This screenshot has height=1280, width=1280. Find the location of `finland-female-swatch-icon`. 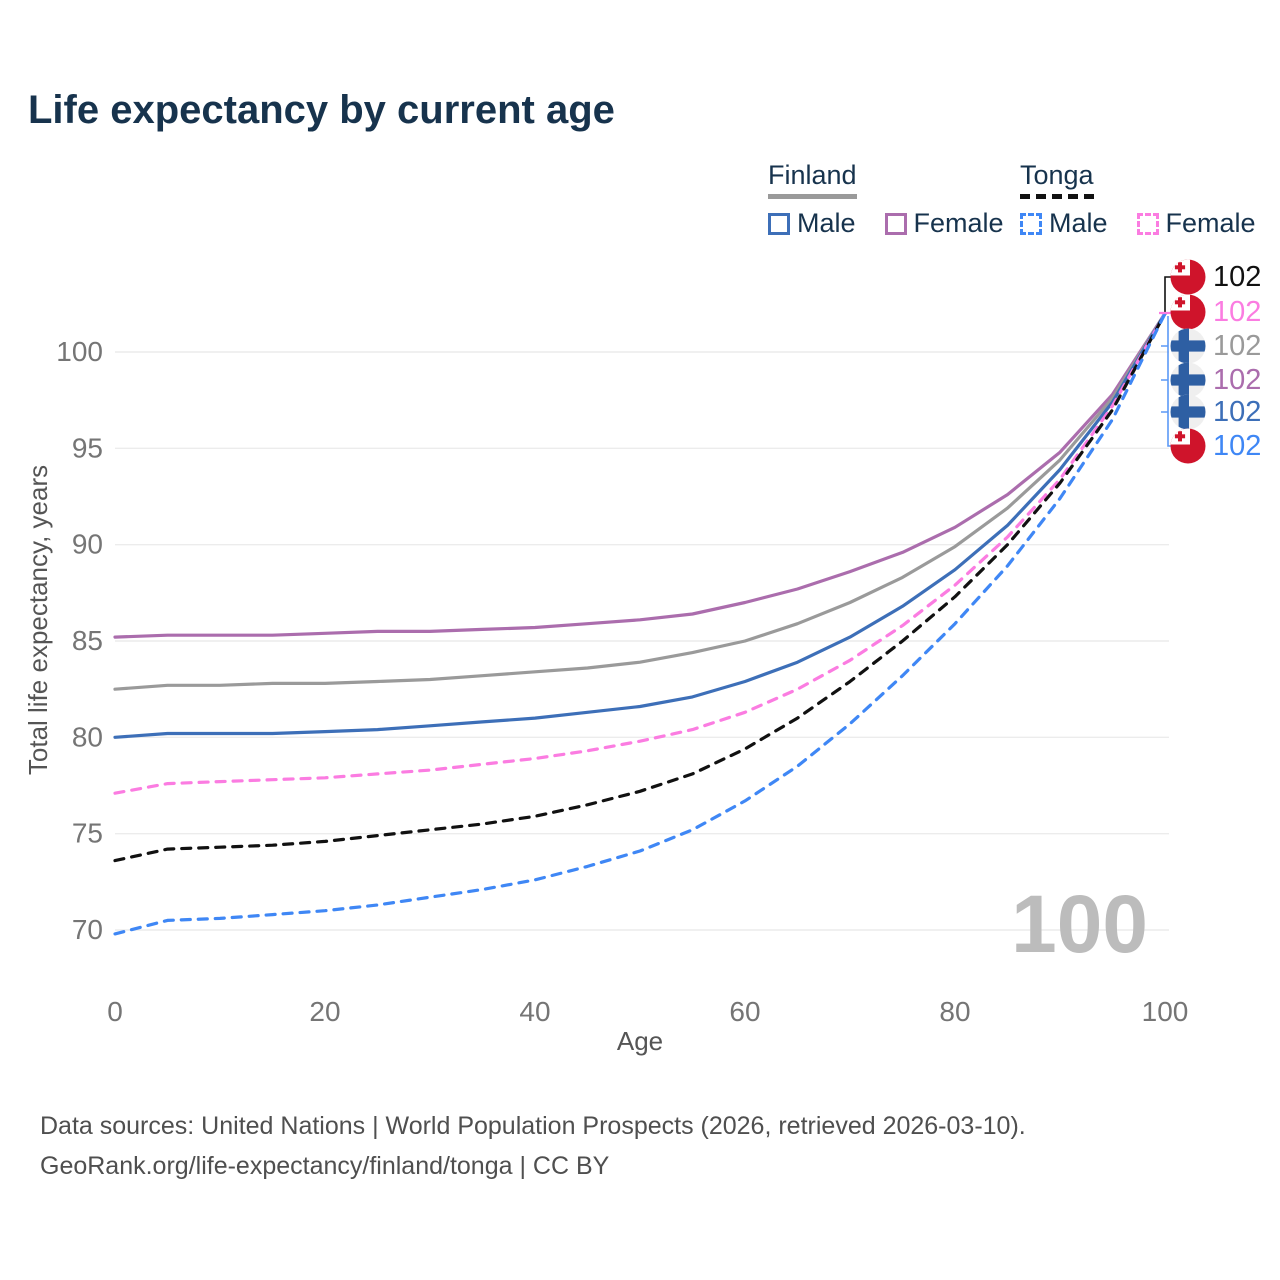

finland-female-swatch-icon is located at coordinates (895, 223).